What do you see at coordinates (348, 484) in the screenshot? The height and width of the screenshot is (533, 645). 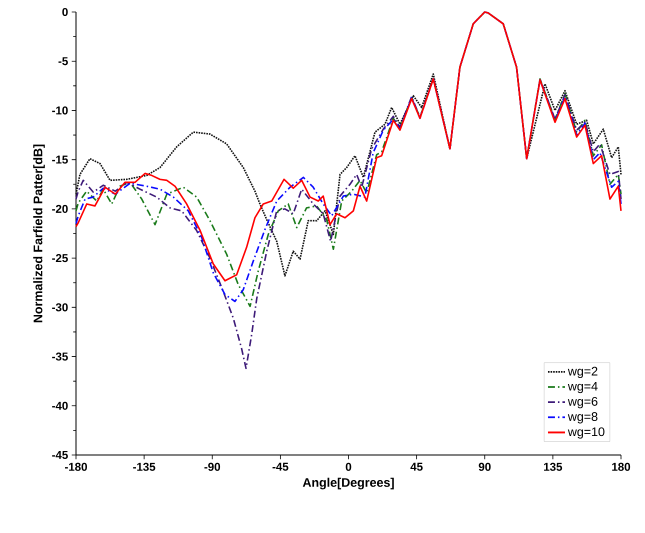 I see `x-axis-title: Angle[Degrees]` at bounding box center [348, 484].